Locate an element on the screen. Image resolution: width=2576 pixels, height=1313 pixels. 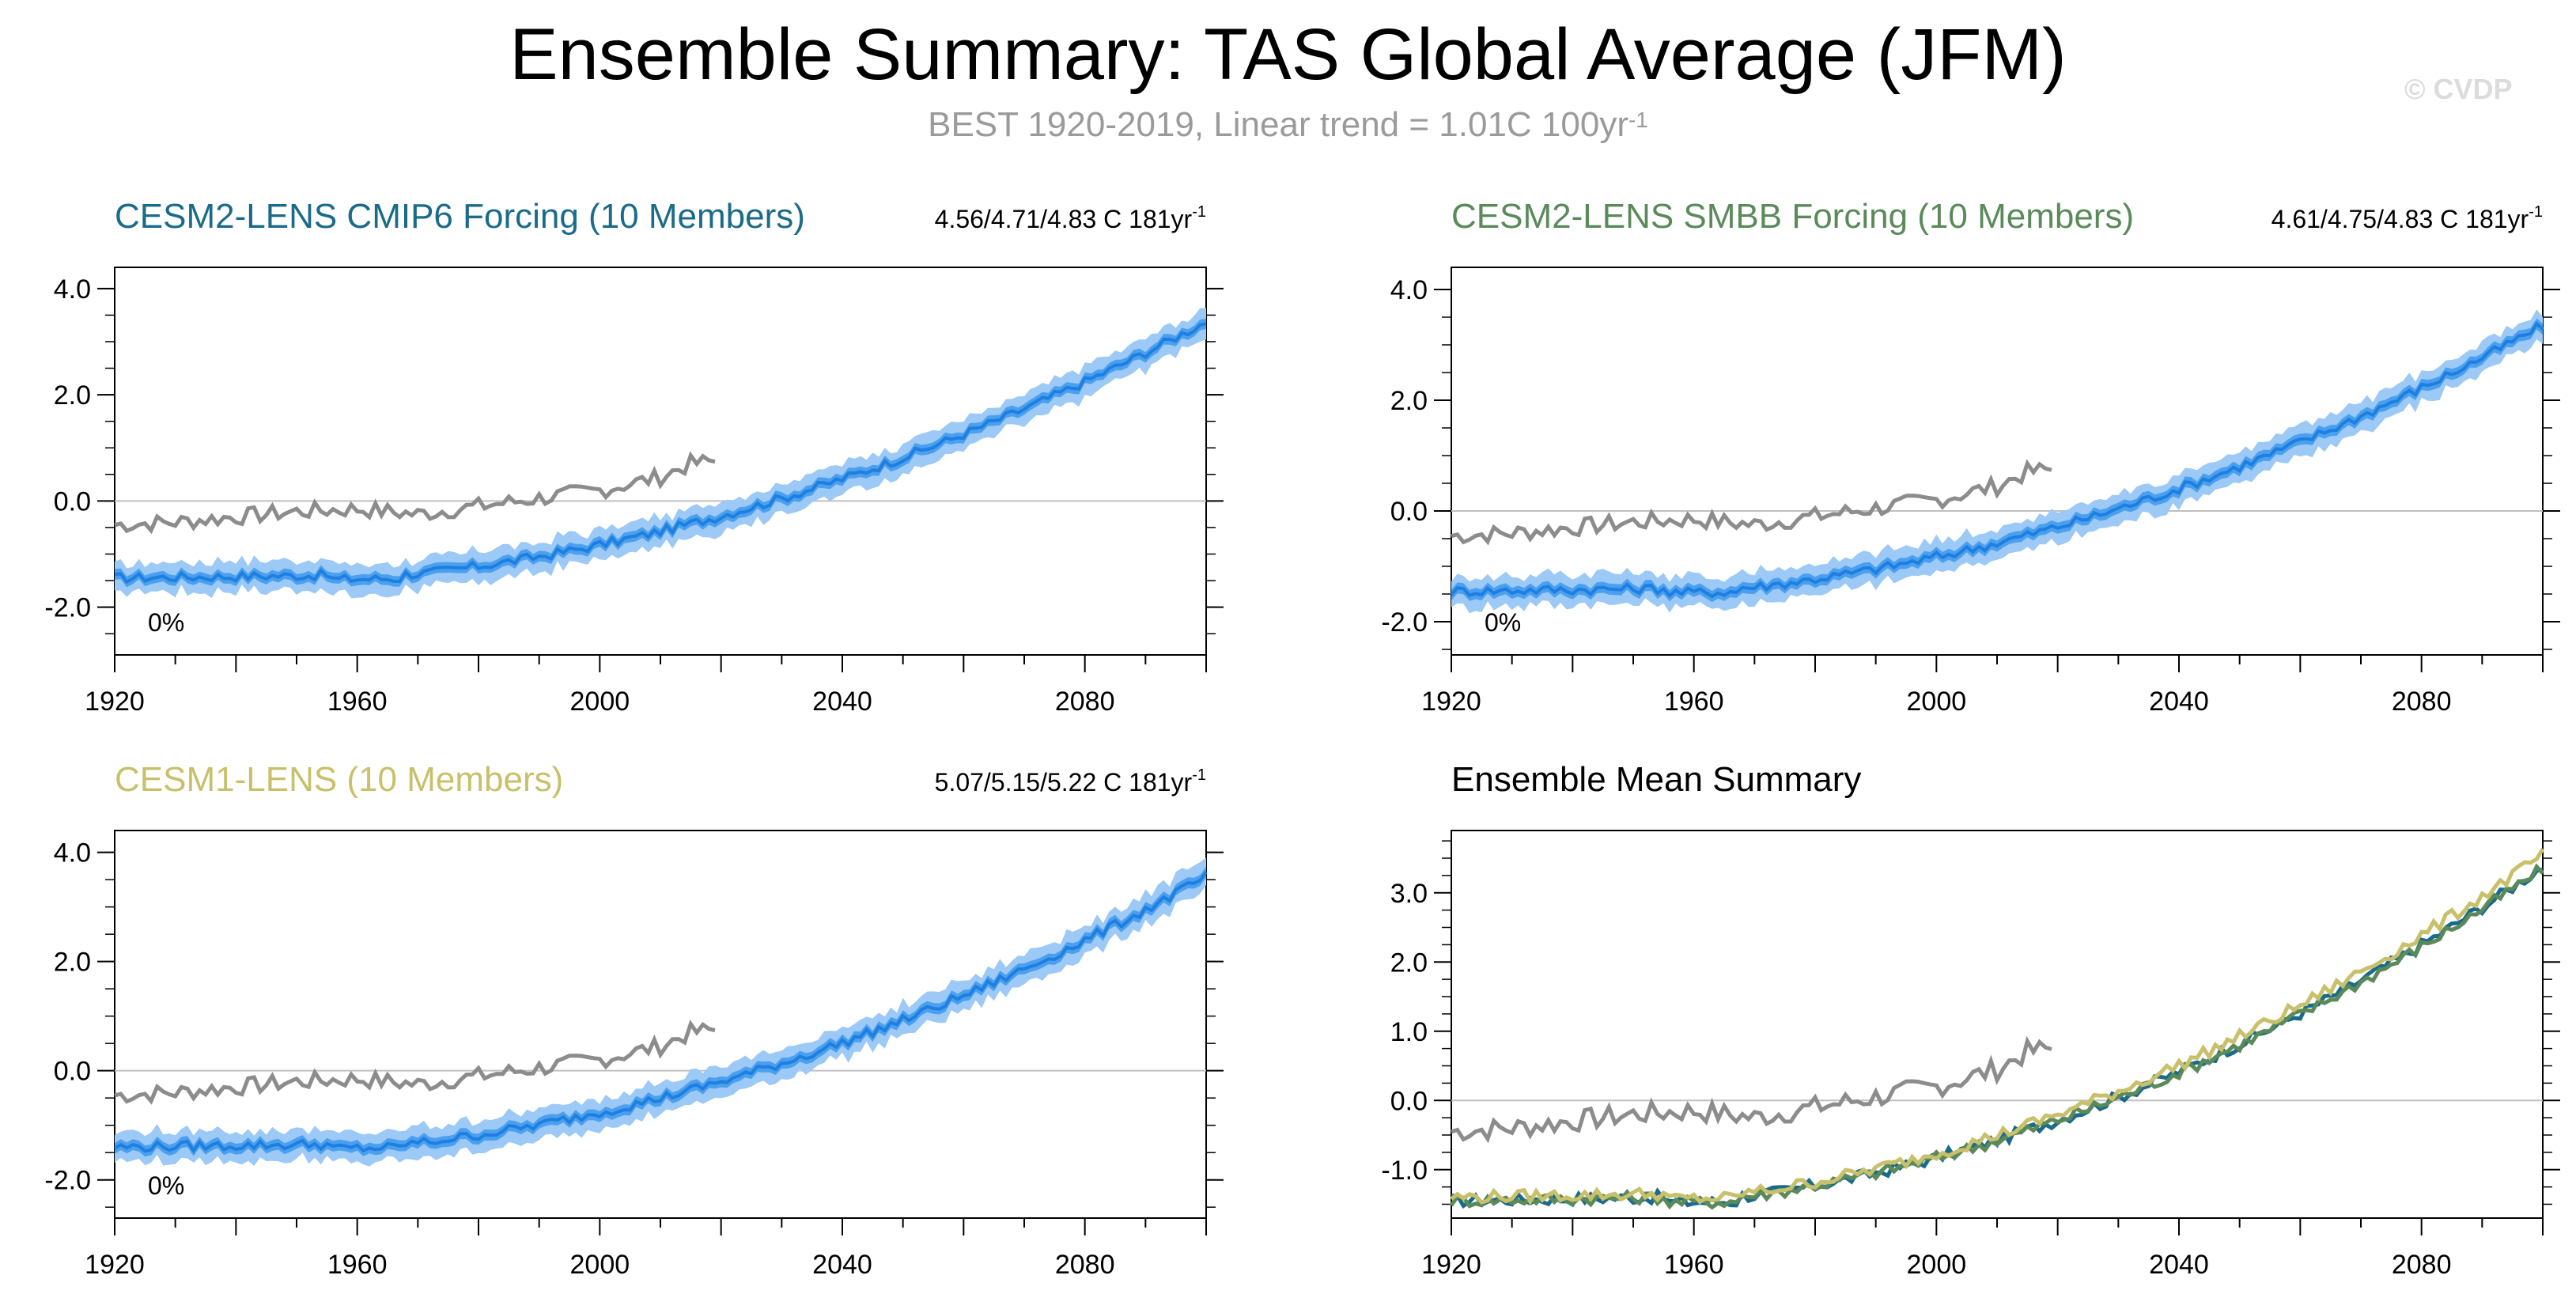
panel-title: Ensemble Mean Summary is located at coordinates (1656, 779).